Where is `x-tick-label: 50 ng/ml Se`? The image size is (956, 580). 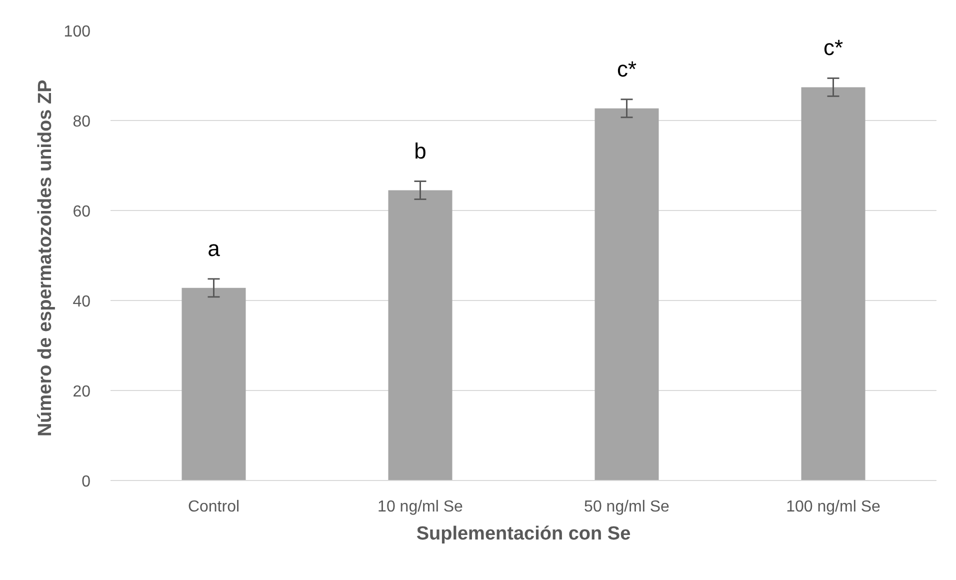 x-tick-label: 50 ng/ml Se is located at coordinates (627, 507).